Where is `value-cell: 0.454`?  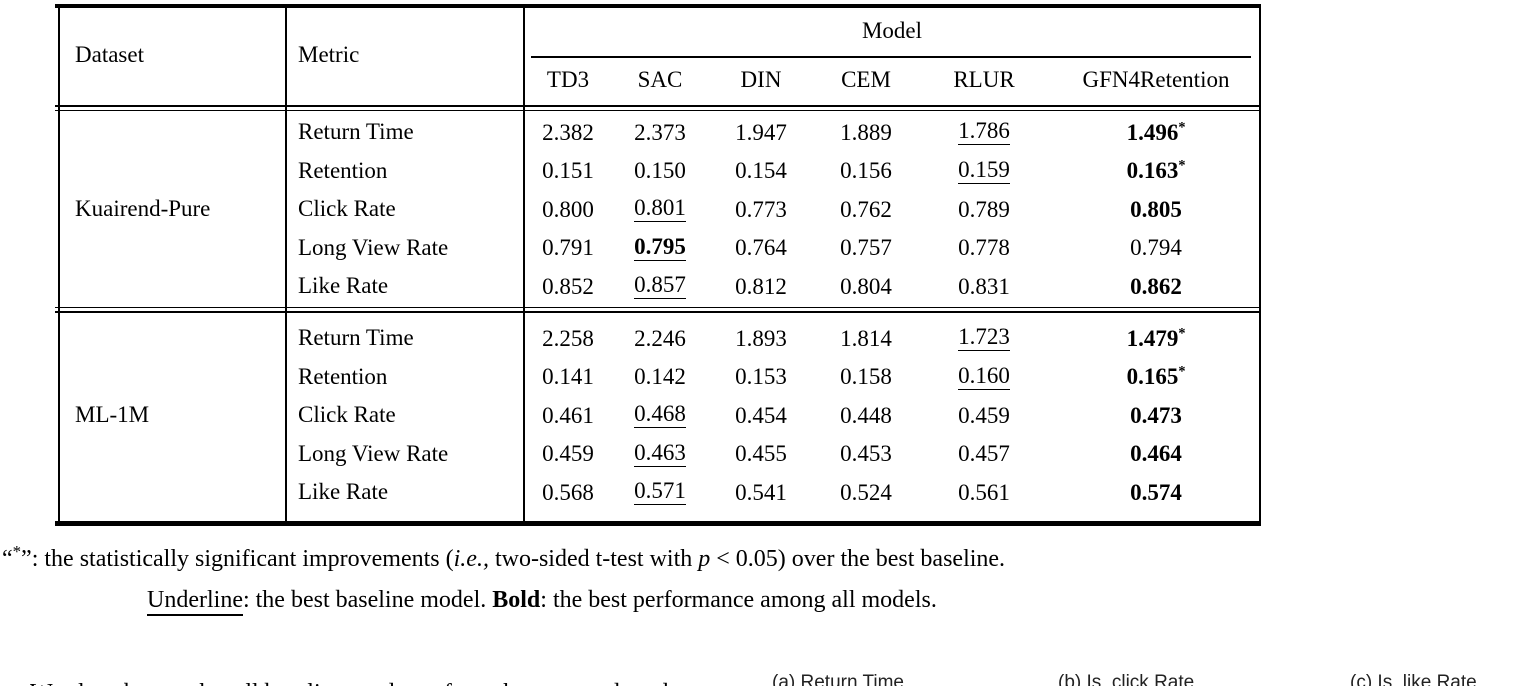 value-cell: 0.454 is located at coordinates (761, 415).